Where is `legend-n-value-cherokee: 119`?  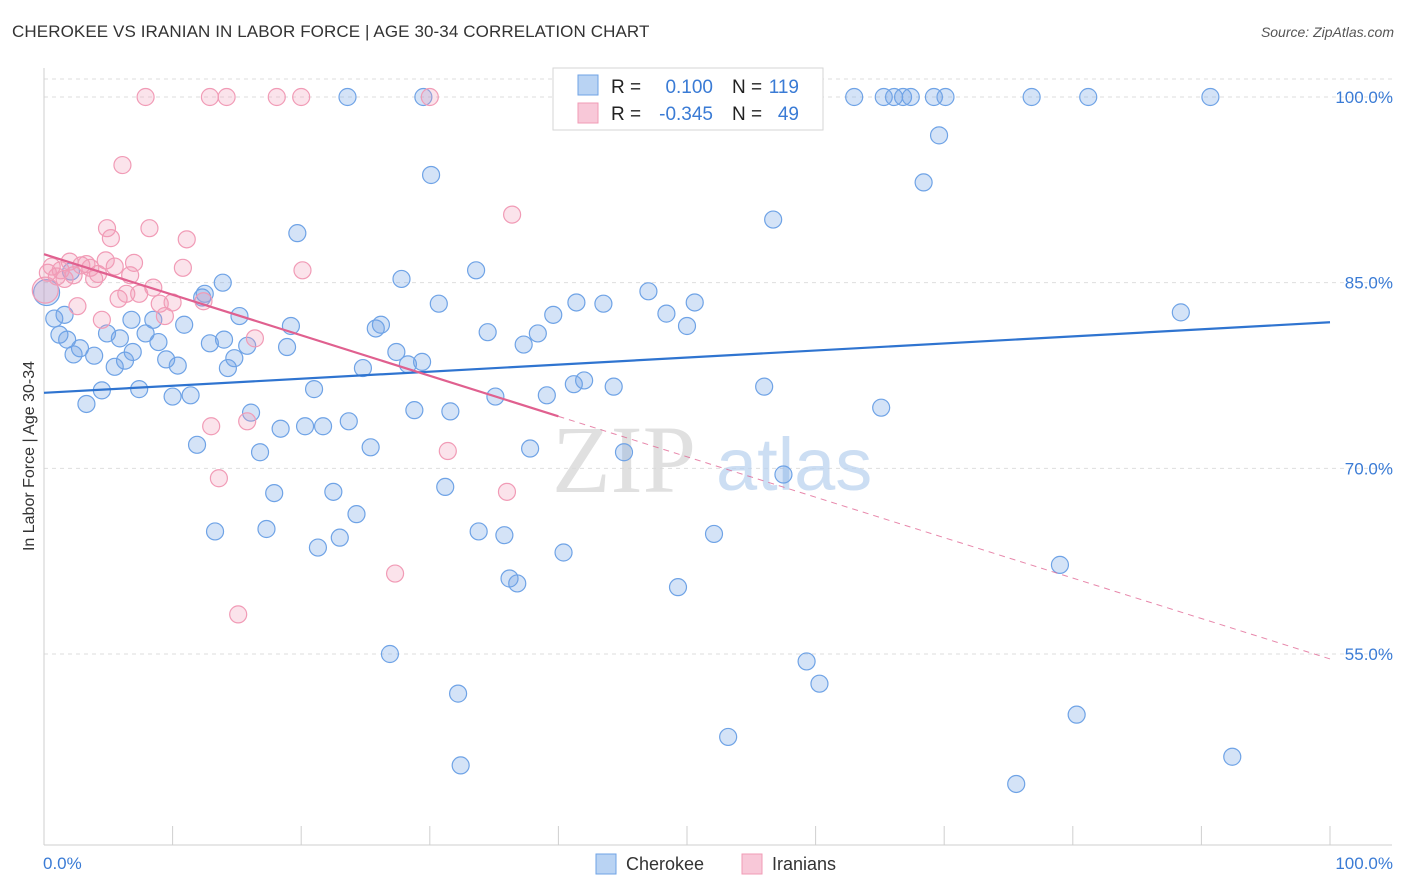 legend-n-value-cherokee: 119 is located at coordinates (784, 87).